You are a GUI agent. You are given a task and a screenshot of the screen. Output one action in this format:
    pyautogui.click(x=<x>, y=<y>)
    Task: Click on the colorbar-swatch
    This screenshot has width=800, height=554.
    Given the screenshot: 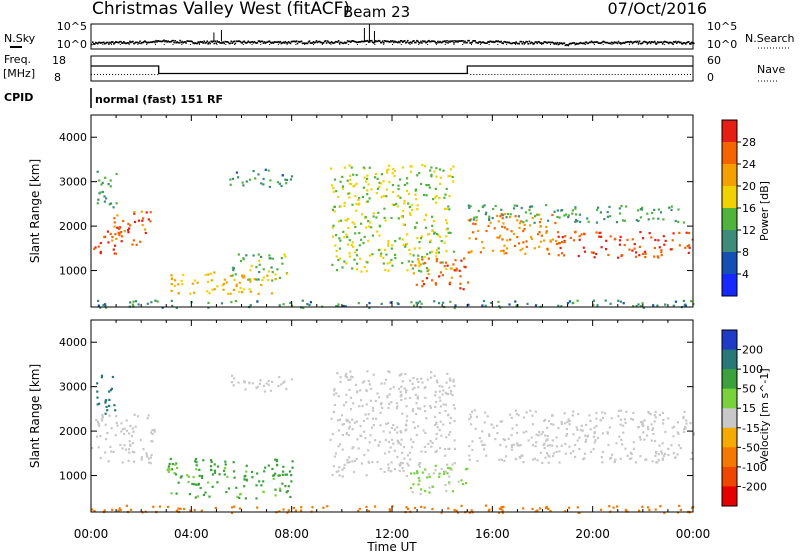 What is the action you would take?
    pyautogui.click(x=729, y=153)
    